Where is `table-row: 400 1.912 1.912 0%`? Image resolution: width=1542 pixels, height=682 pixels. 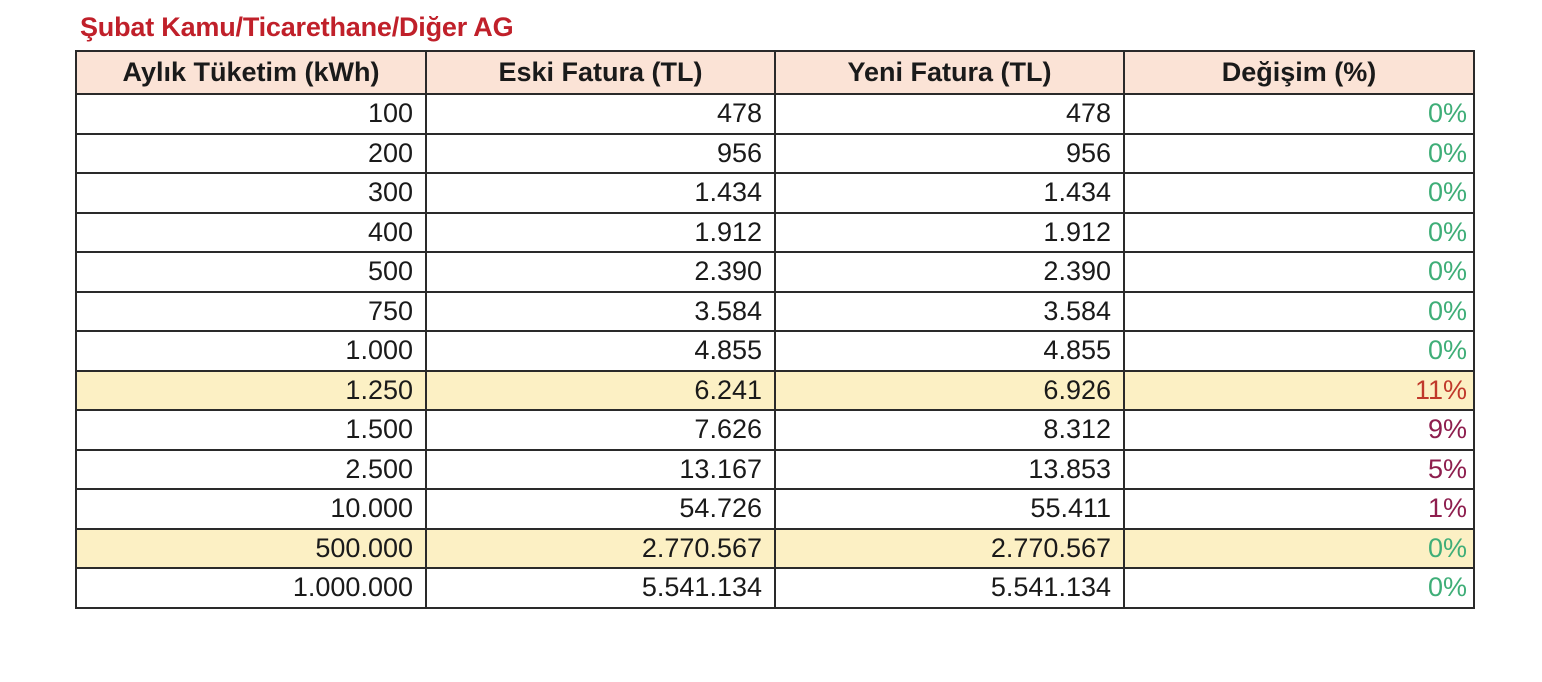 table-row: 400 1.912 1.912 0% is located at coordinates (775, 232).